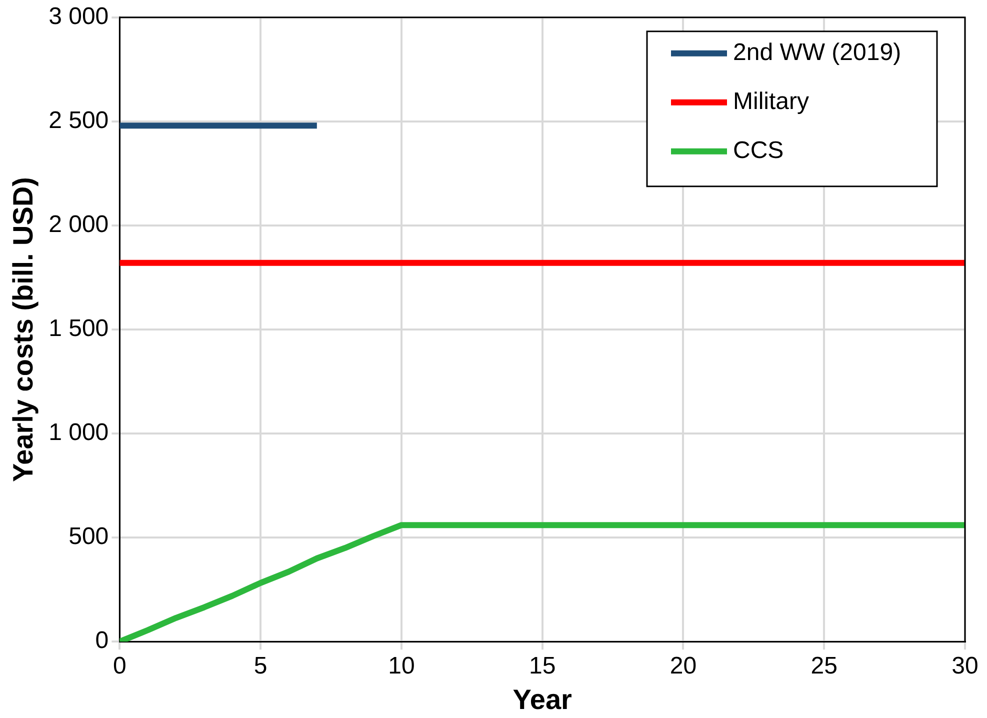 Image resolution: width=987 pixels, height=718 pixels. What do you see at coordinates (78, 224) in the screenshot?
I see `y-tick-label: 2 000` at bounding box center [78, 224].